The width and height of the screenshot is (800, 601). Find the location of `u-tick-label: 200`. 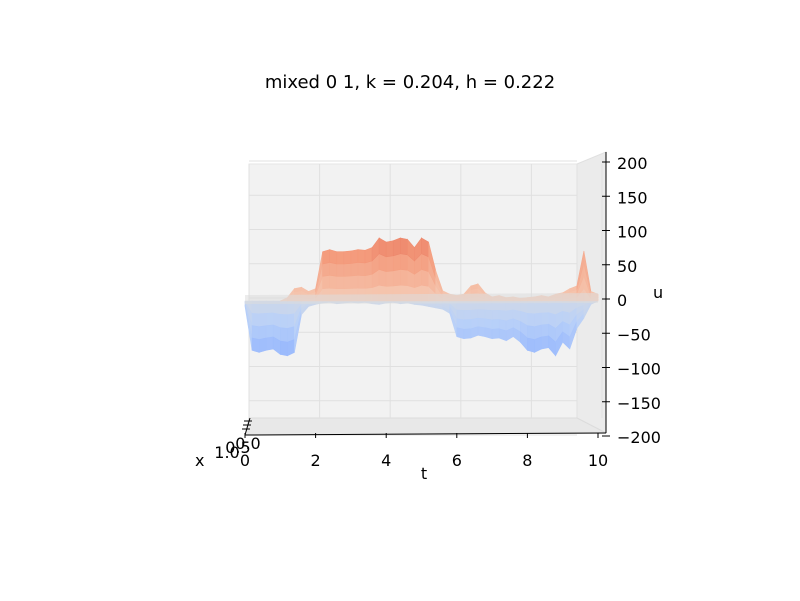

u-tick-label: 200 is located at coordinates (632, 163).